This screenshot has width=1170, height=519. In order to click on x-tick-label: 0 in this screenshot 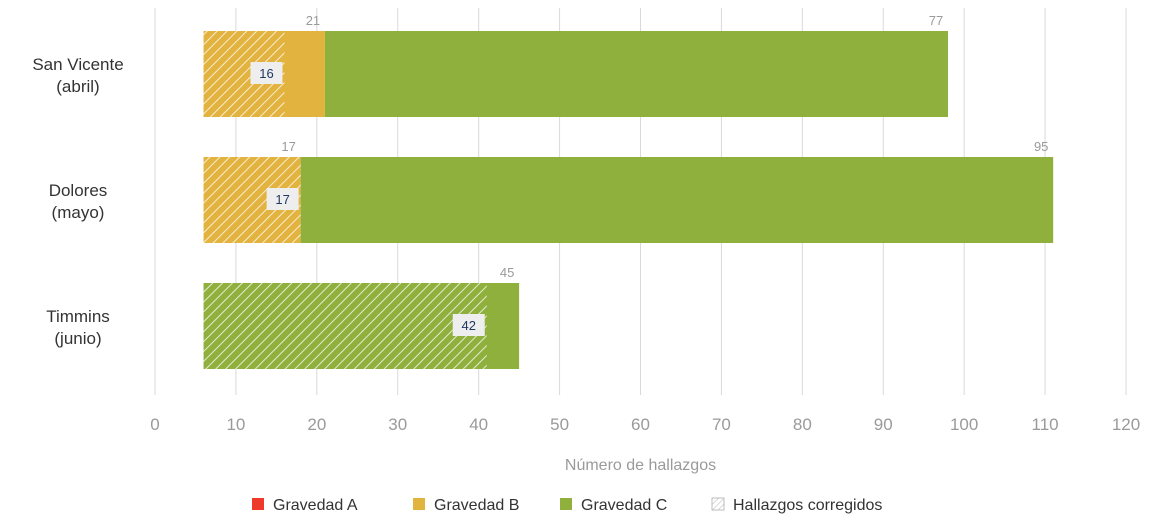, I will do `click(154, 424)`.